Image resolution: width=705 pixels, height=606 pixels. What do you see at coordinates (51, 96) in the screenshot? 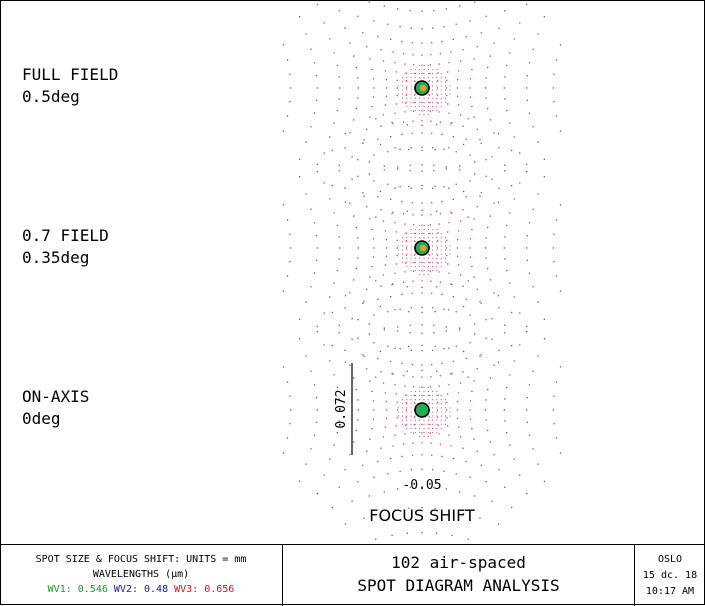
I see `field-angle: 0.5deg` at bounding box center [51, 96].